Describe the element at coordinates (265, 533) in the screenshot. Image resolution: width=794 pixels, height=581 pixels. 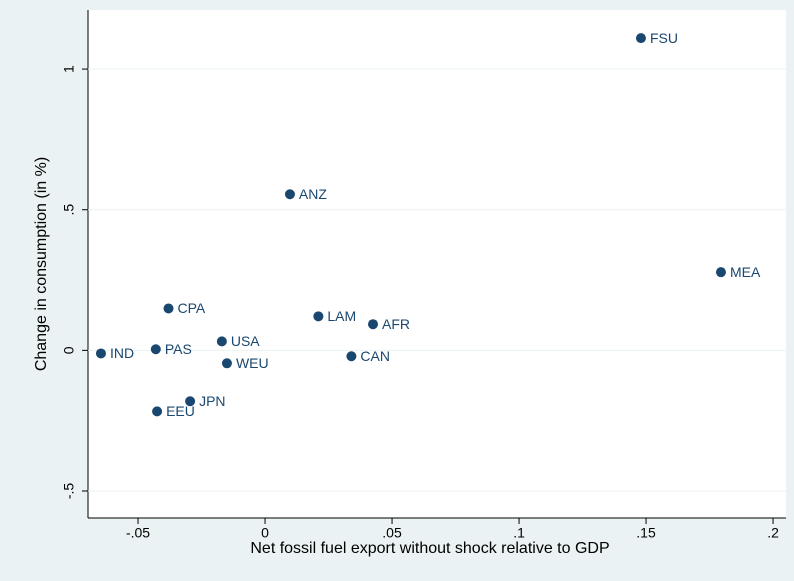
I see `x-tick-label: 0` at that location.